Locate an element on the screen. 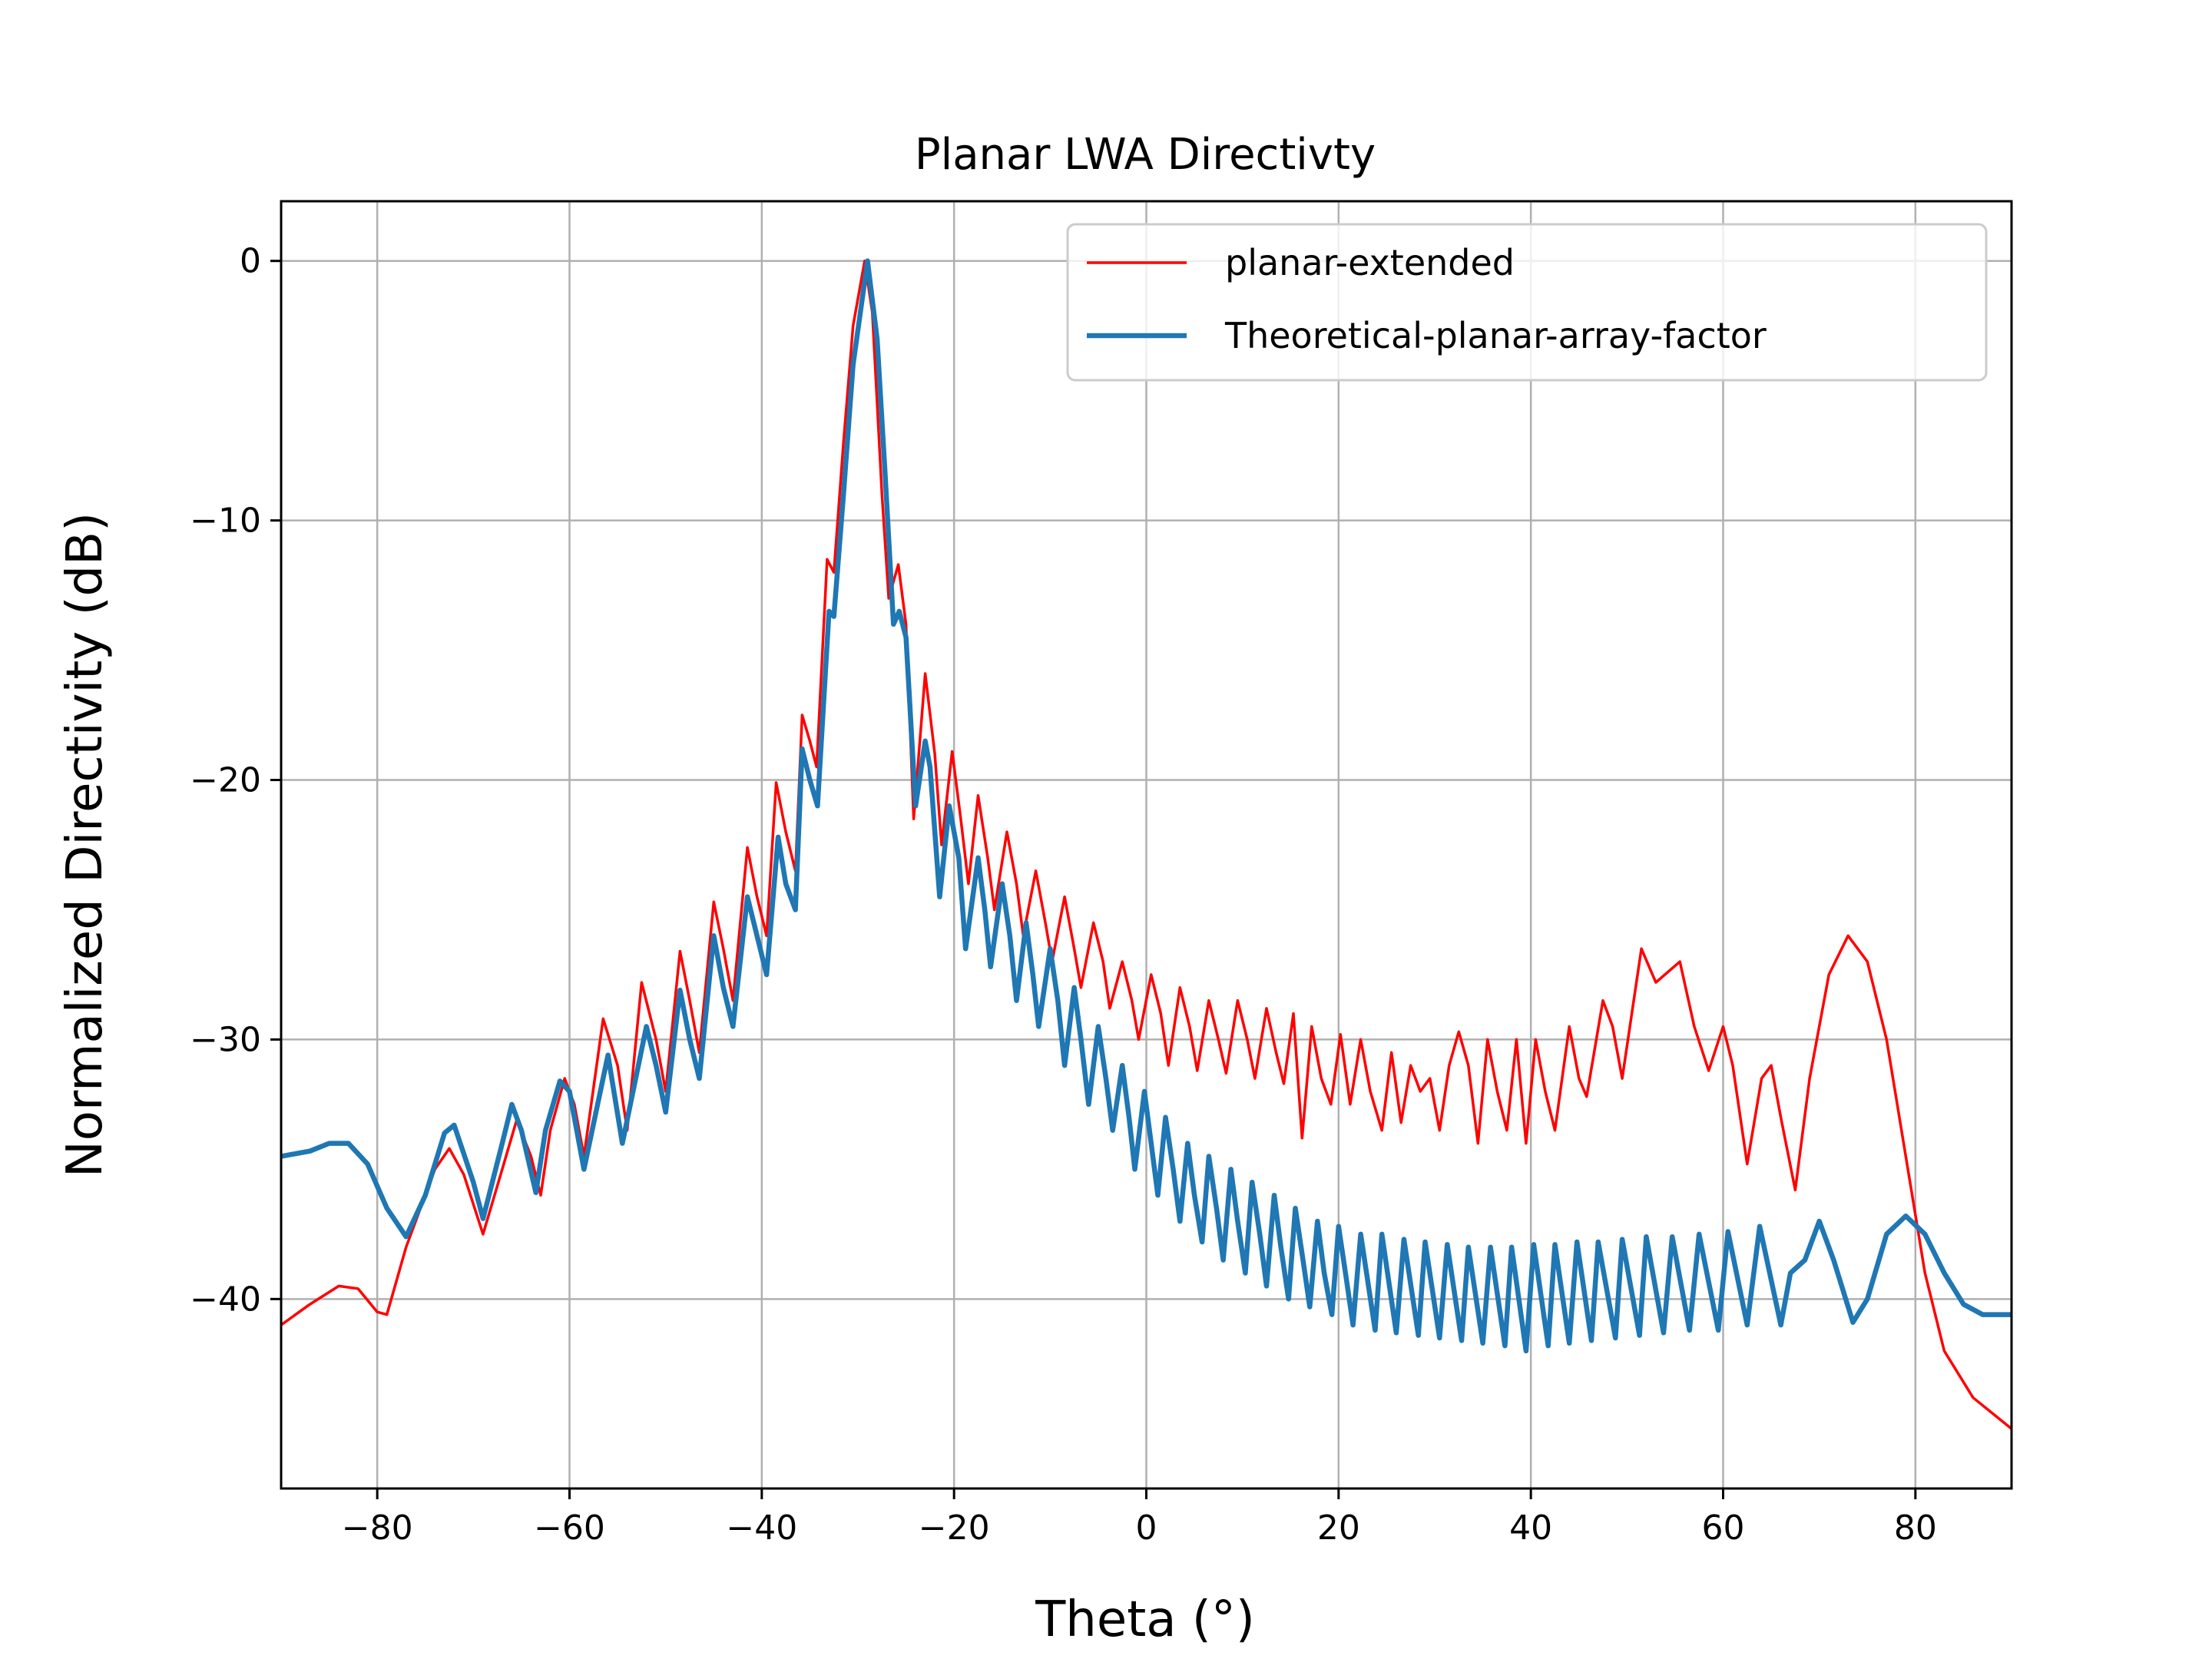 The width and height of the screenshot is (2212, 1659). x-axis-label: Theta (°) is located at coordinates (1145, 1619).